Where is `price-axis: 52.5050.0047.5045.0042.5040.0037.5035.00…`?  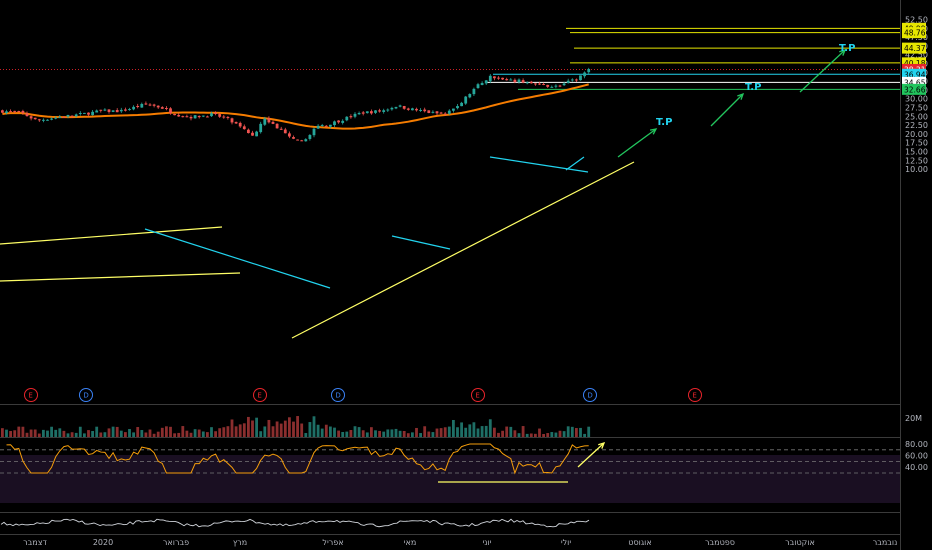
price-axis: 52.5050.0047.5045.0042.5040.0037.5035.00… is located at coordinates (915, 95).